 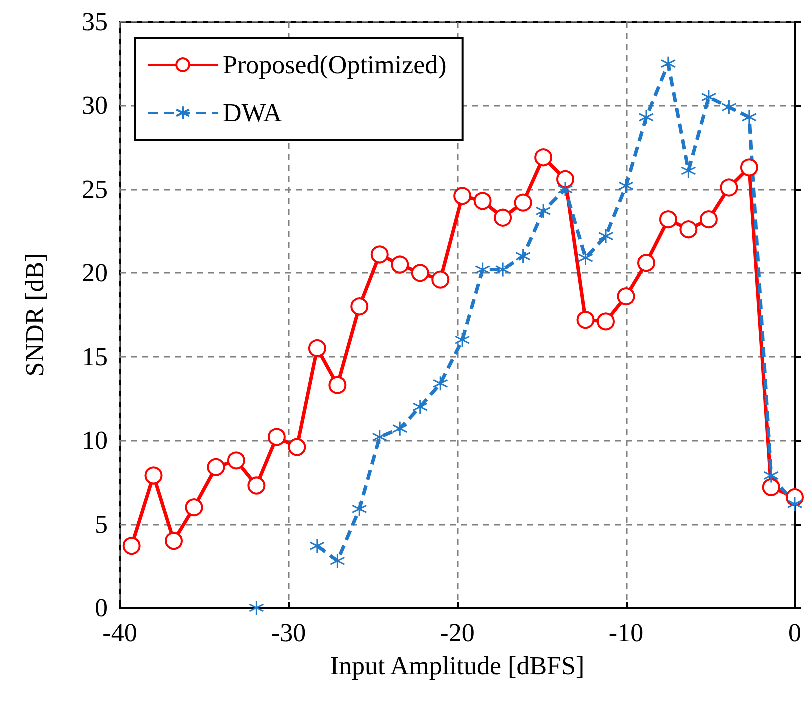 I want to click on y-tick-label: 35, so click(x=95, y=22).